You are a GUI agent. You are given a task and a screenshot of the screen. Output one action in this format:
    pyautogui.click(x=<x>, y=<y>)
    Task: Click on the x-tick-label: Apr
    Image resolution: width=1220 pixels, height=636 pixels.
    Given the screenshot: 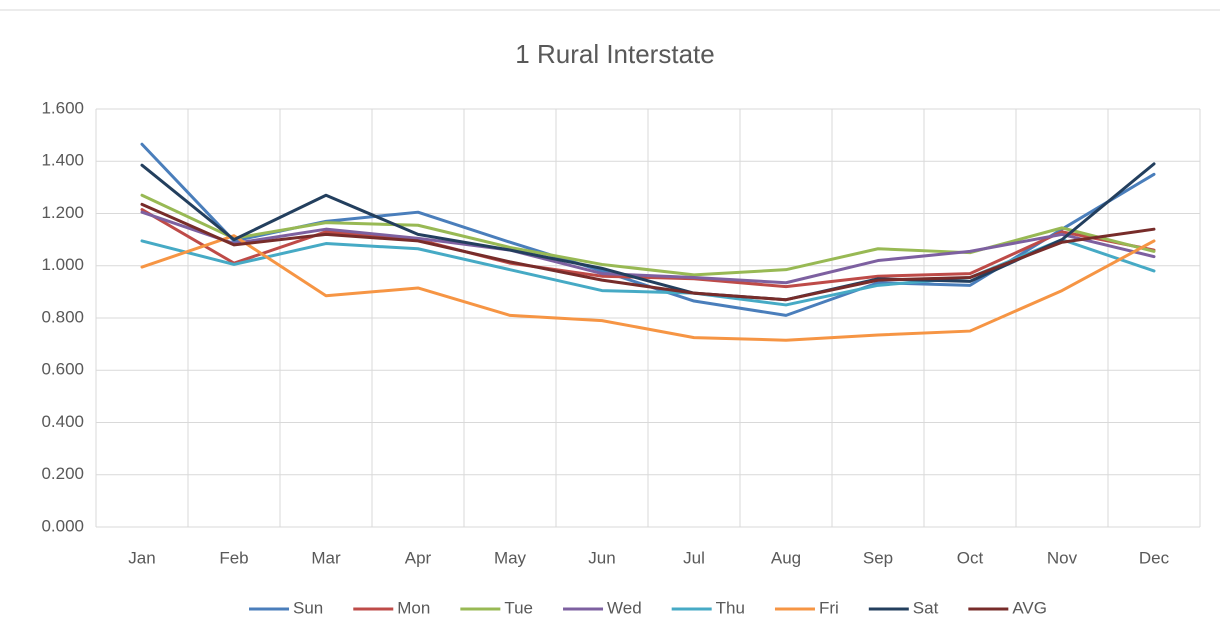 What is the action you would take?
    pyautogui.click(x=418, y=557)
    